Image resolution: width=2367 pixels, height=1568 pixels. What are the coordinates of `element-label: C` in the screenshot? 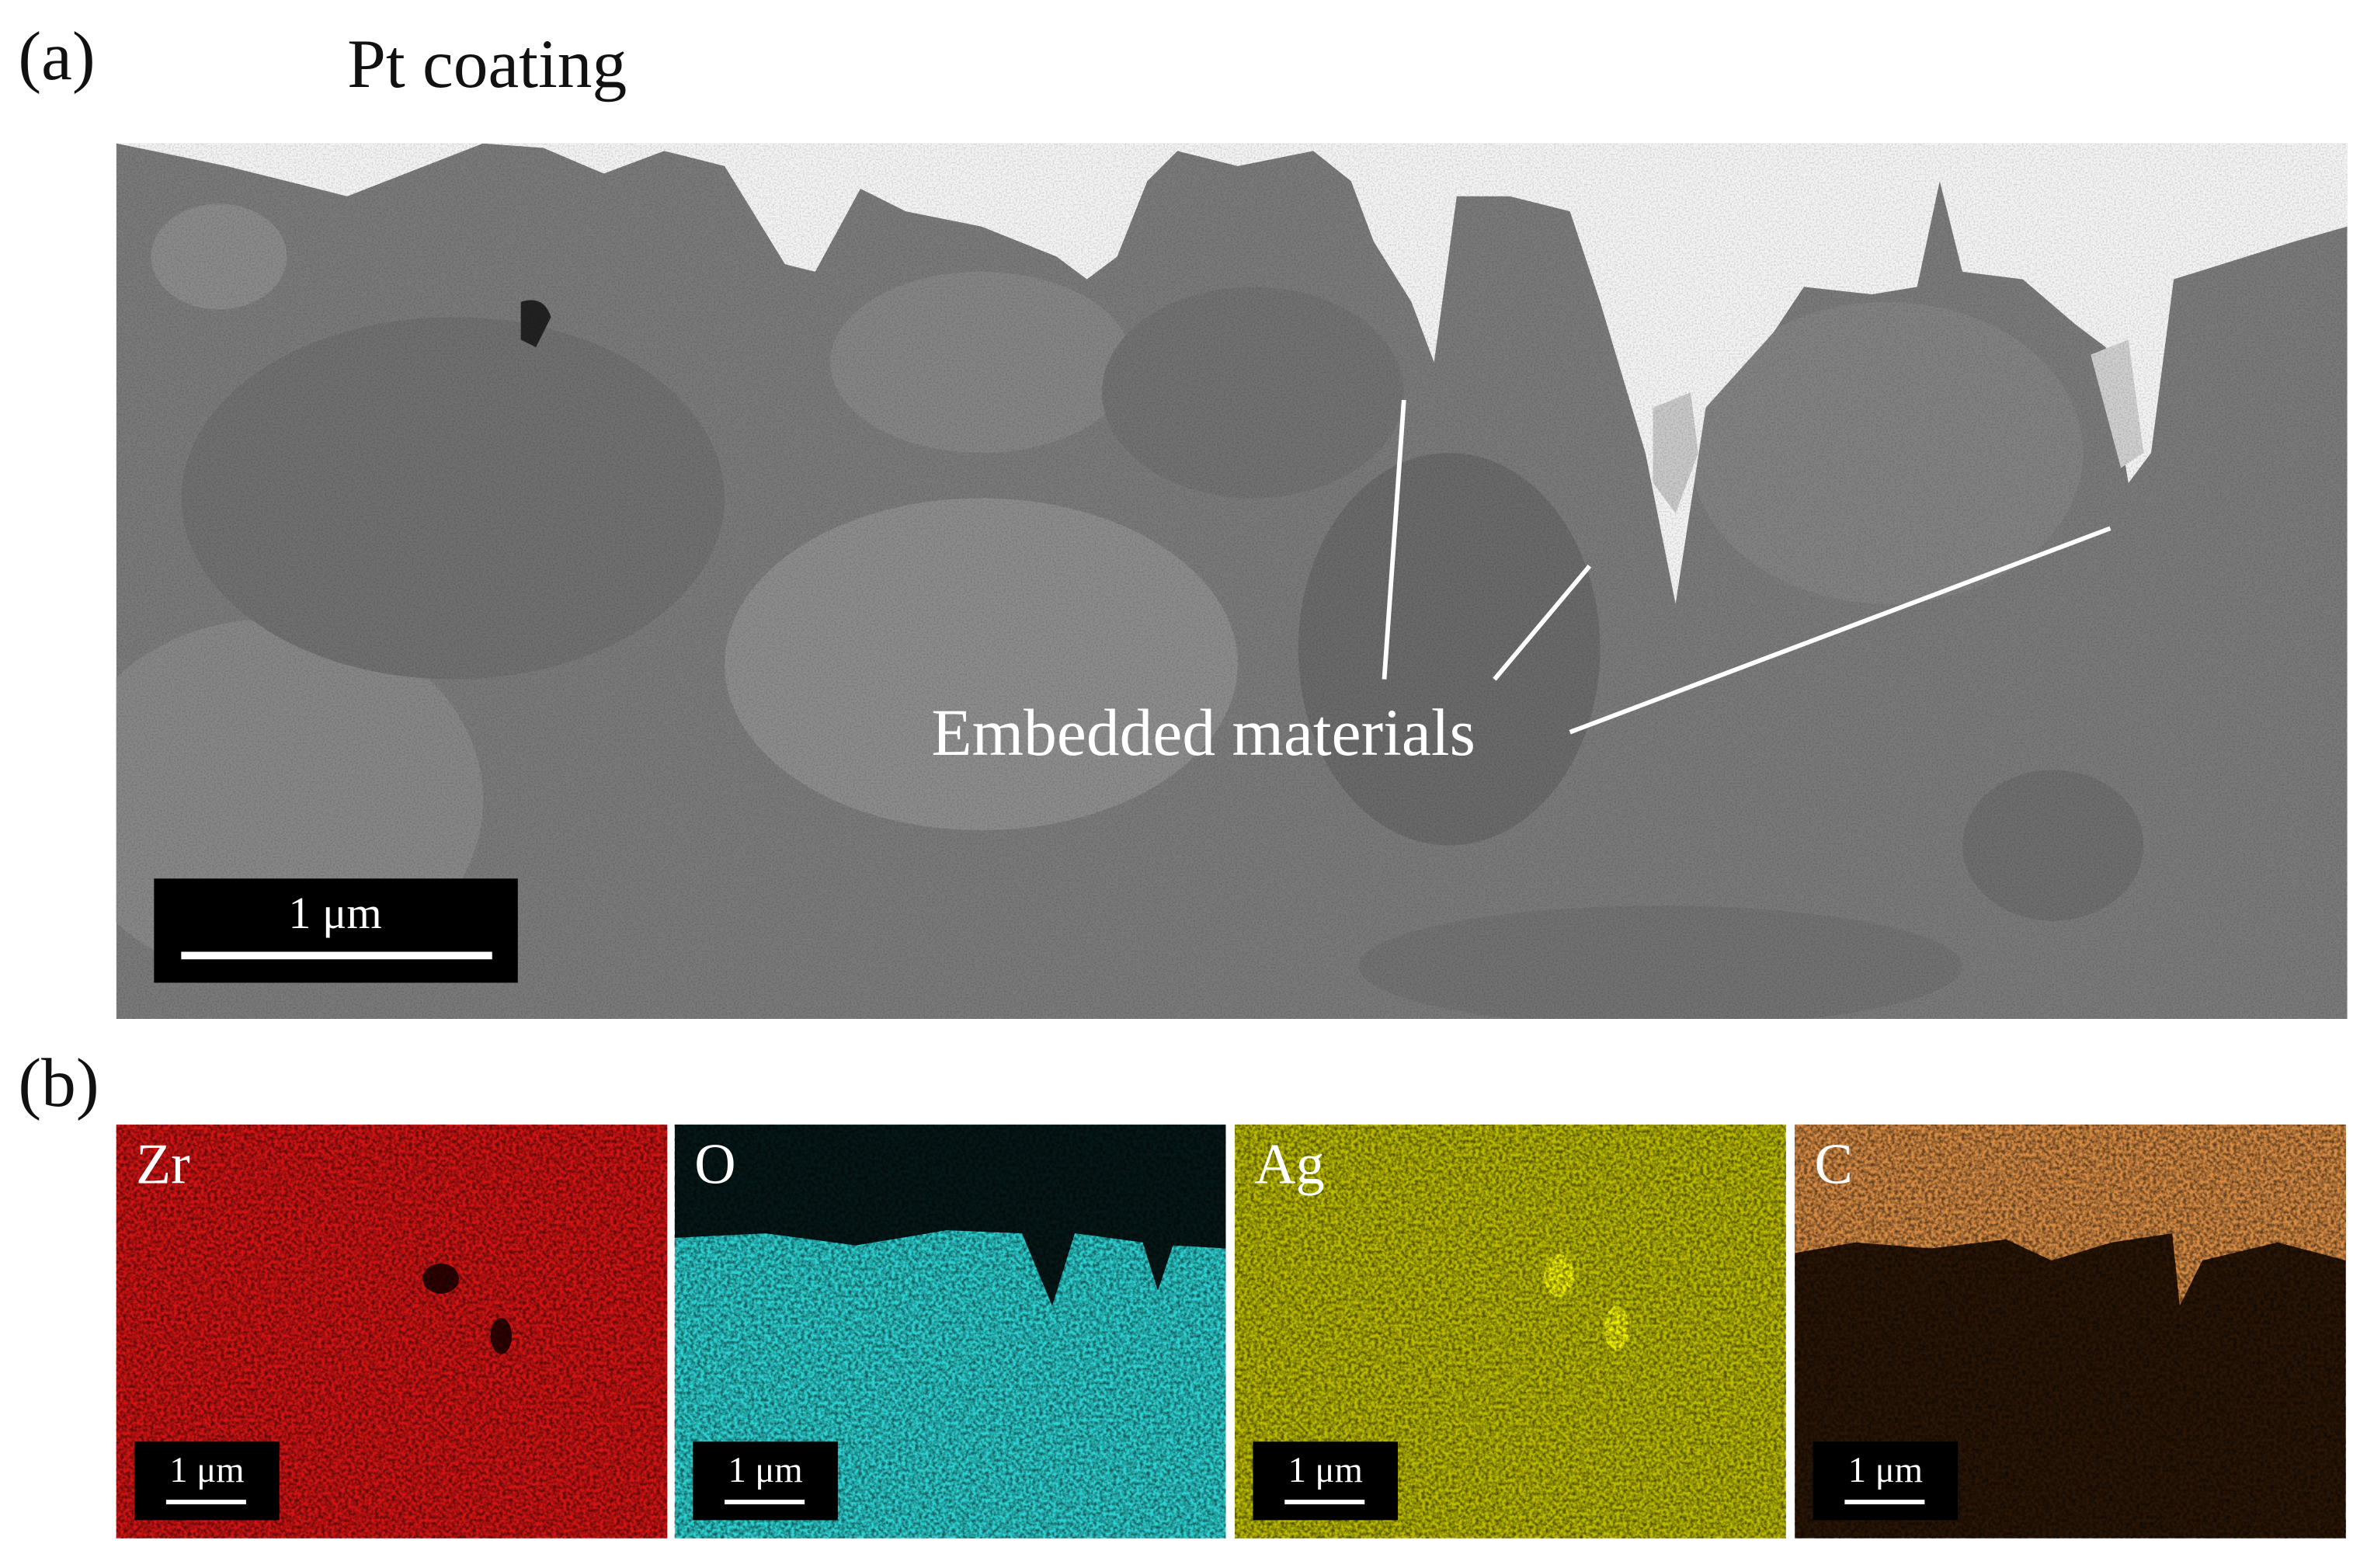 It's located at (1833, 1164).